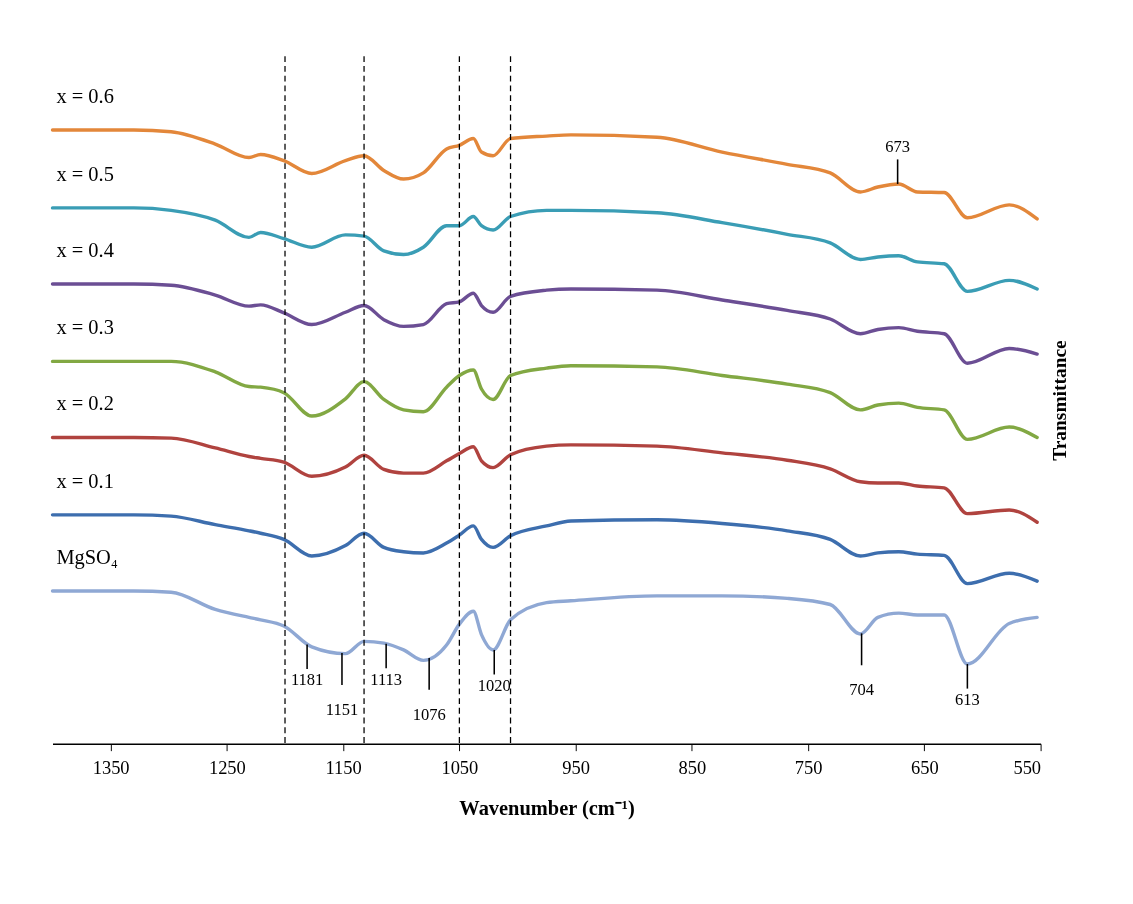 This screenshot has height=904, width=1133. I want to click on annotation: 1076, so click(429, 714).